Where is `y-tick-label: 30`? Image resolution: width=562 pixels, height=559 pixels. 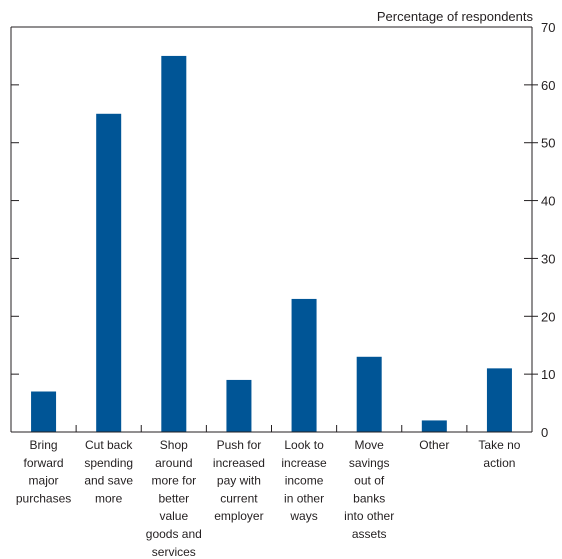
y-tick-label: 30 is located at coordinates (548, 258).